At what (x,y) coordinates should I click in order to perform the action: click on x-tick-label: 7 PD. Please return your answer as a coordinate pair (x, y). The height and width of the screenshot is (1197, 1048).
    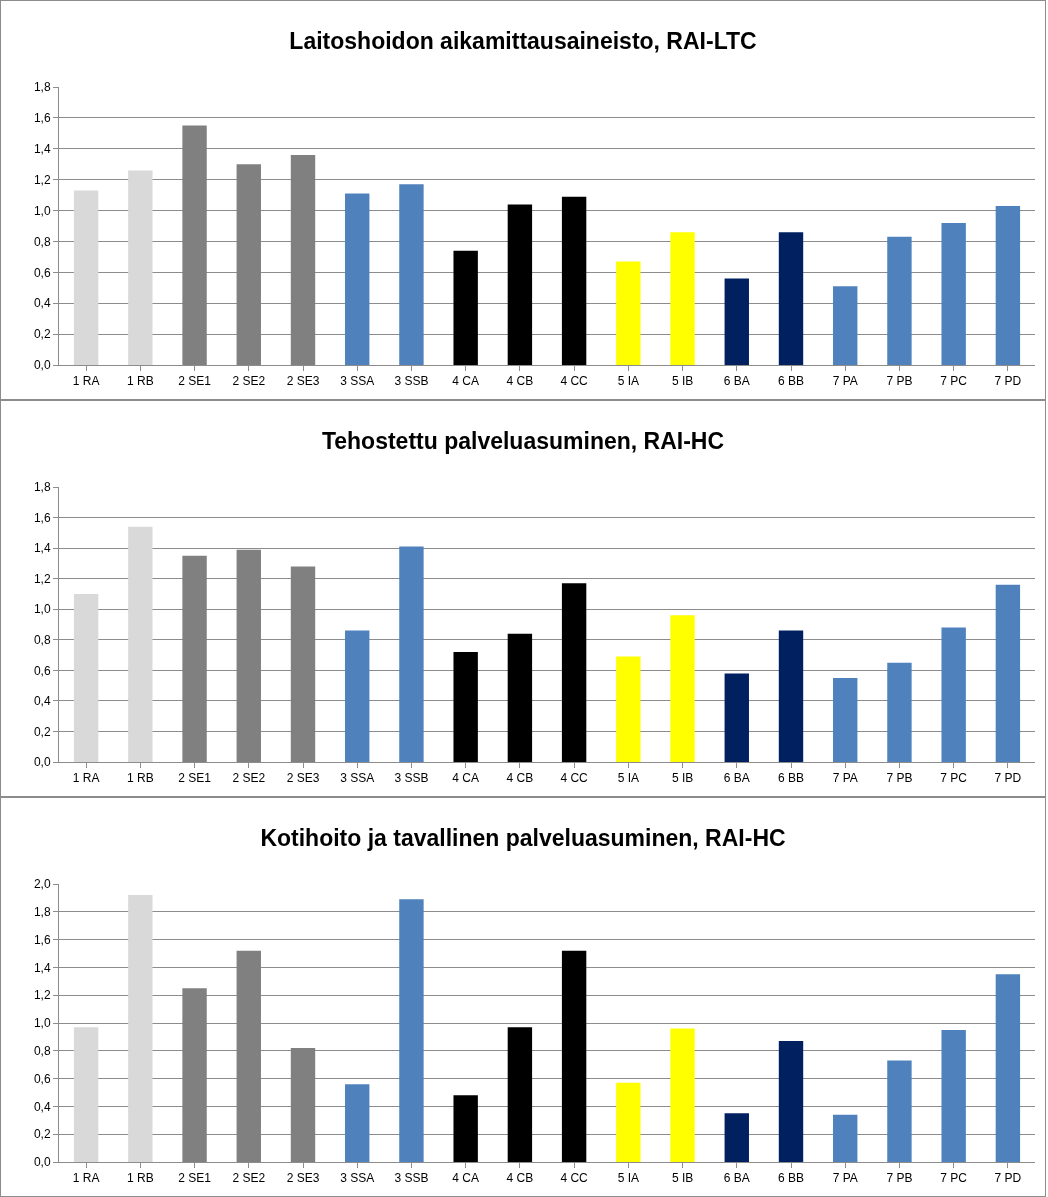
    Looking at the image, I should click on (1008, 778).